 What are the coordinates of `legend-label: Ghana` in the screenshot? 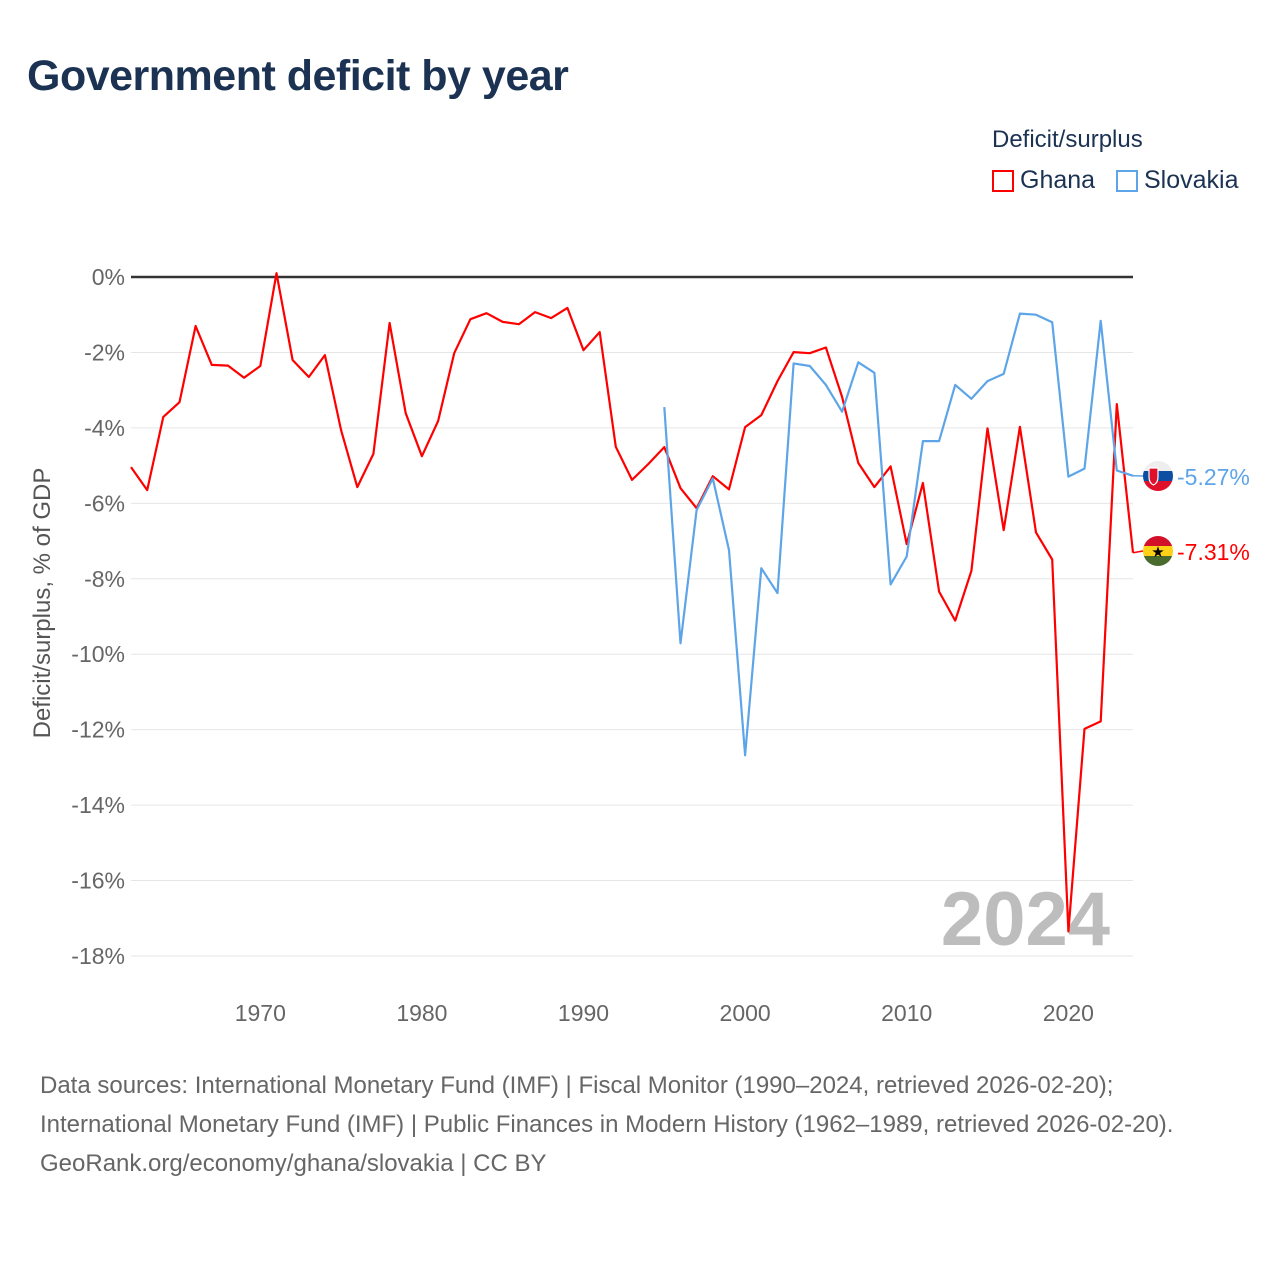 It's located at (1058, 180).